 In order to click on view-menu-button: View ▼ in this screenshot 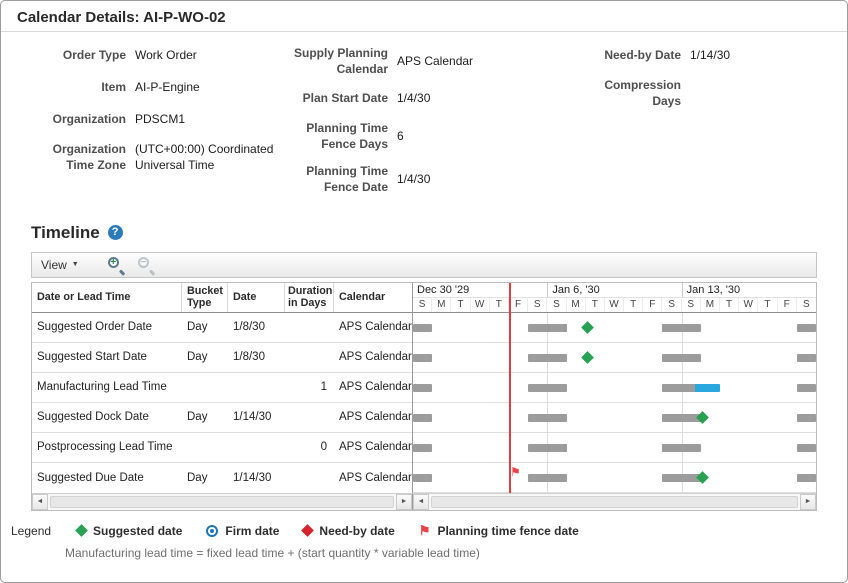, I will do `click(60, 265)`.